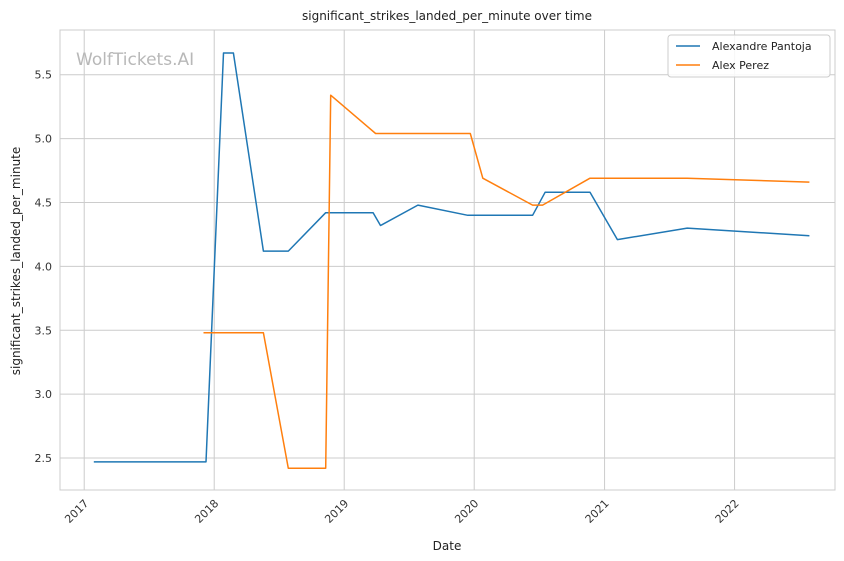  I want to click on y-tick-label: 5.5, so click(44, 75).